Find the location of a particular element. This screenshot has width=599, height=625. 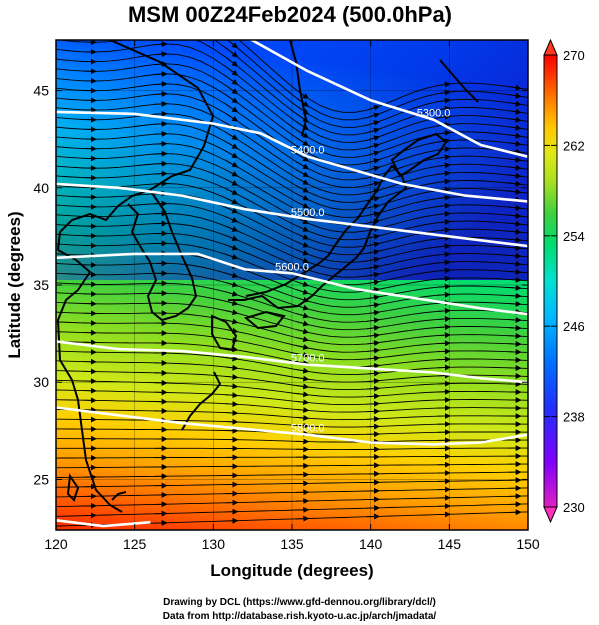

colorbar-tick-label-246: 246 is located at coordinates (574, 326).